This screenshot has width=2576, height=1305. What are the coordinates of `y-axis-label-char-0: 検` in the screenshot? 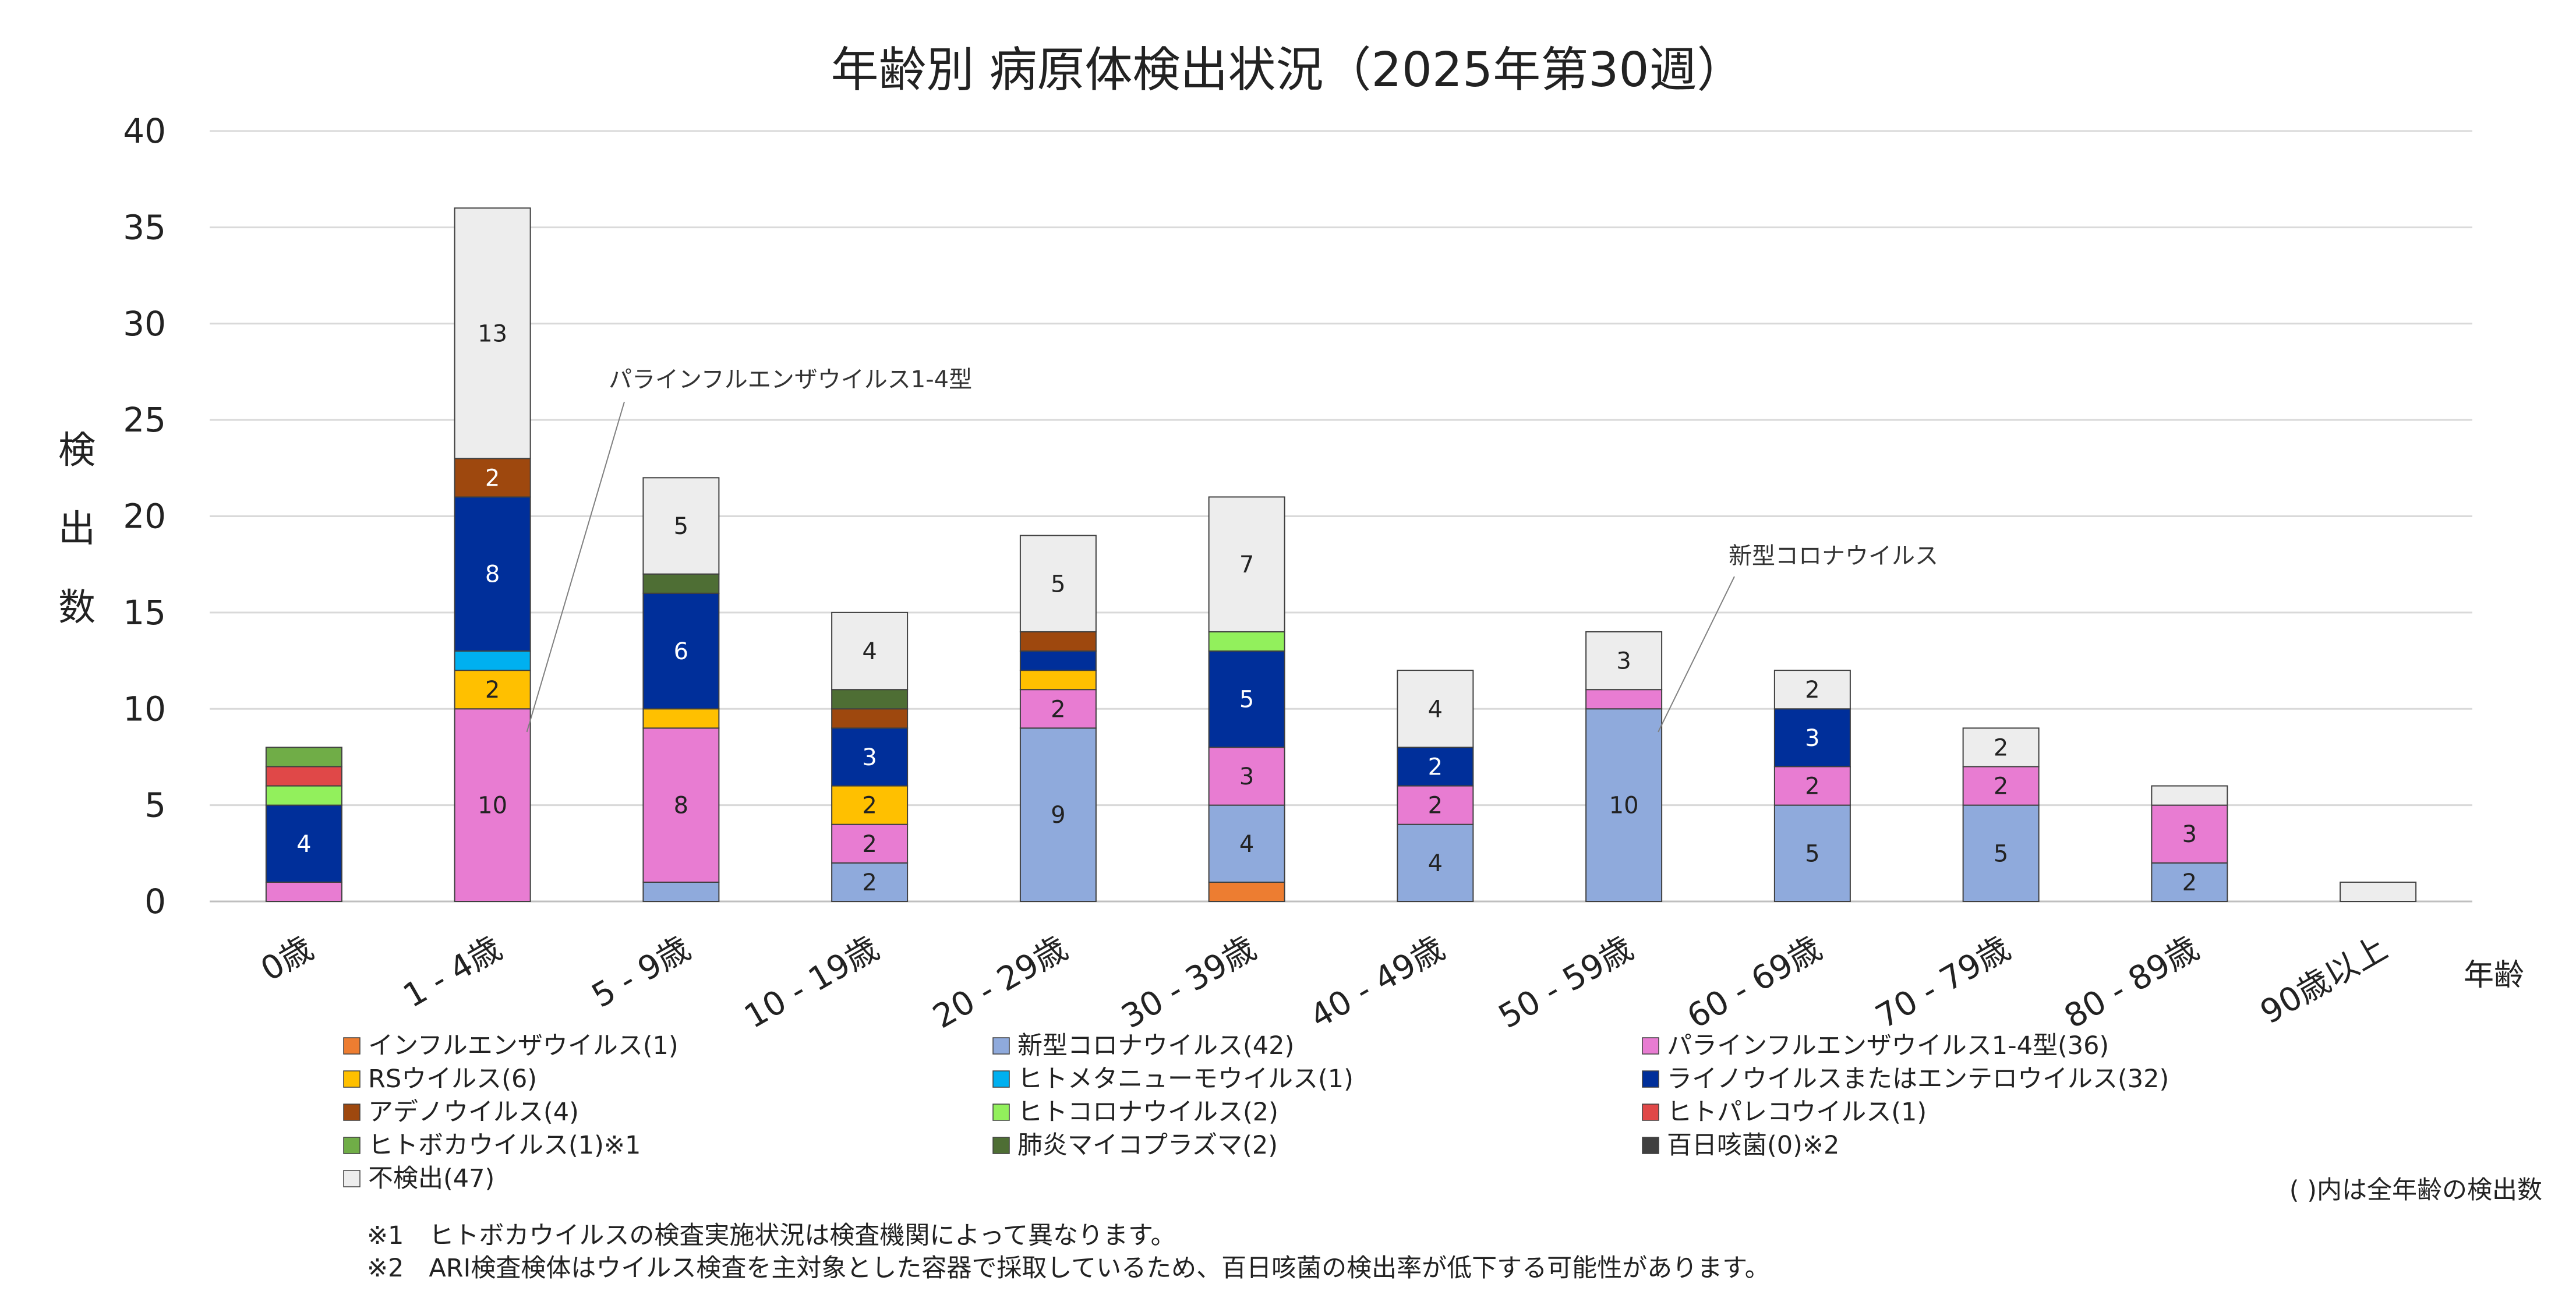 It's located at (77, 451).